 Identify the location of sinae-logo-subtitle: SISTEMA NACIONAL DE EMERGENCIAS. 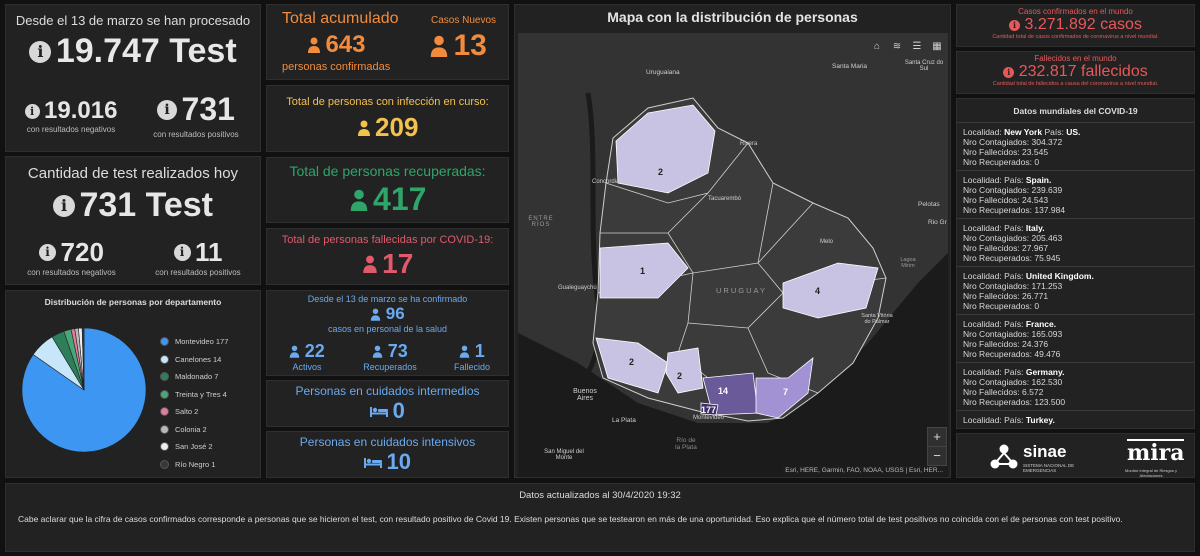
(1049, 468).